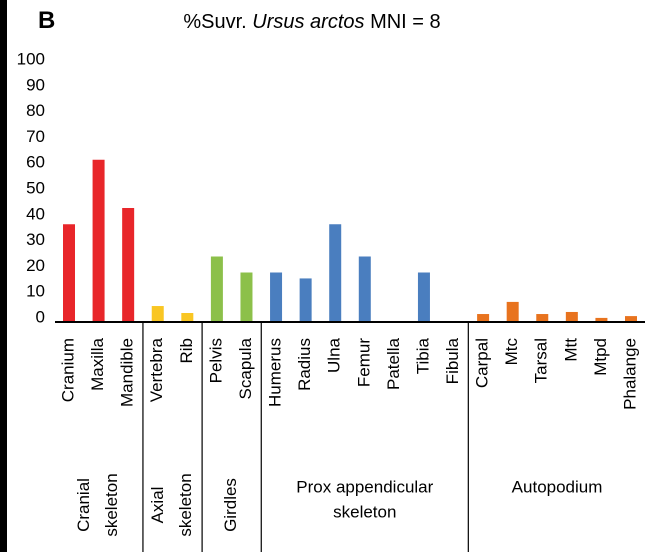  Describe the element at coordinates (275, 372) in the screenshot. I see `x-tick-label: Humerus` at that location.